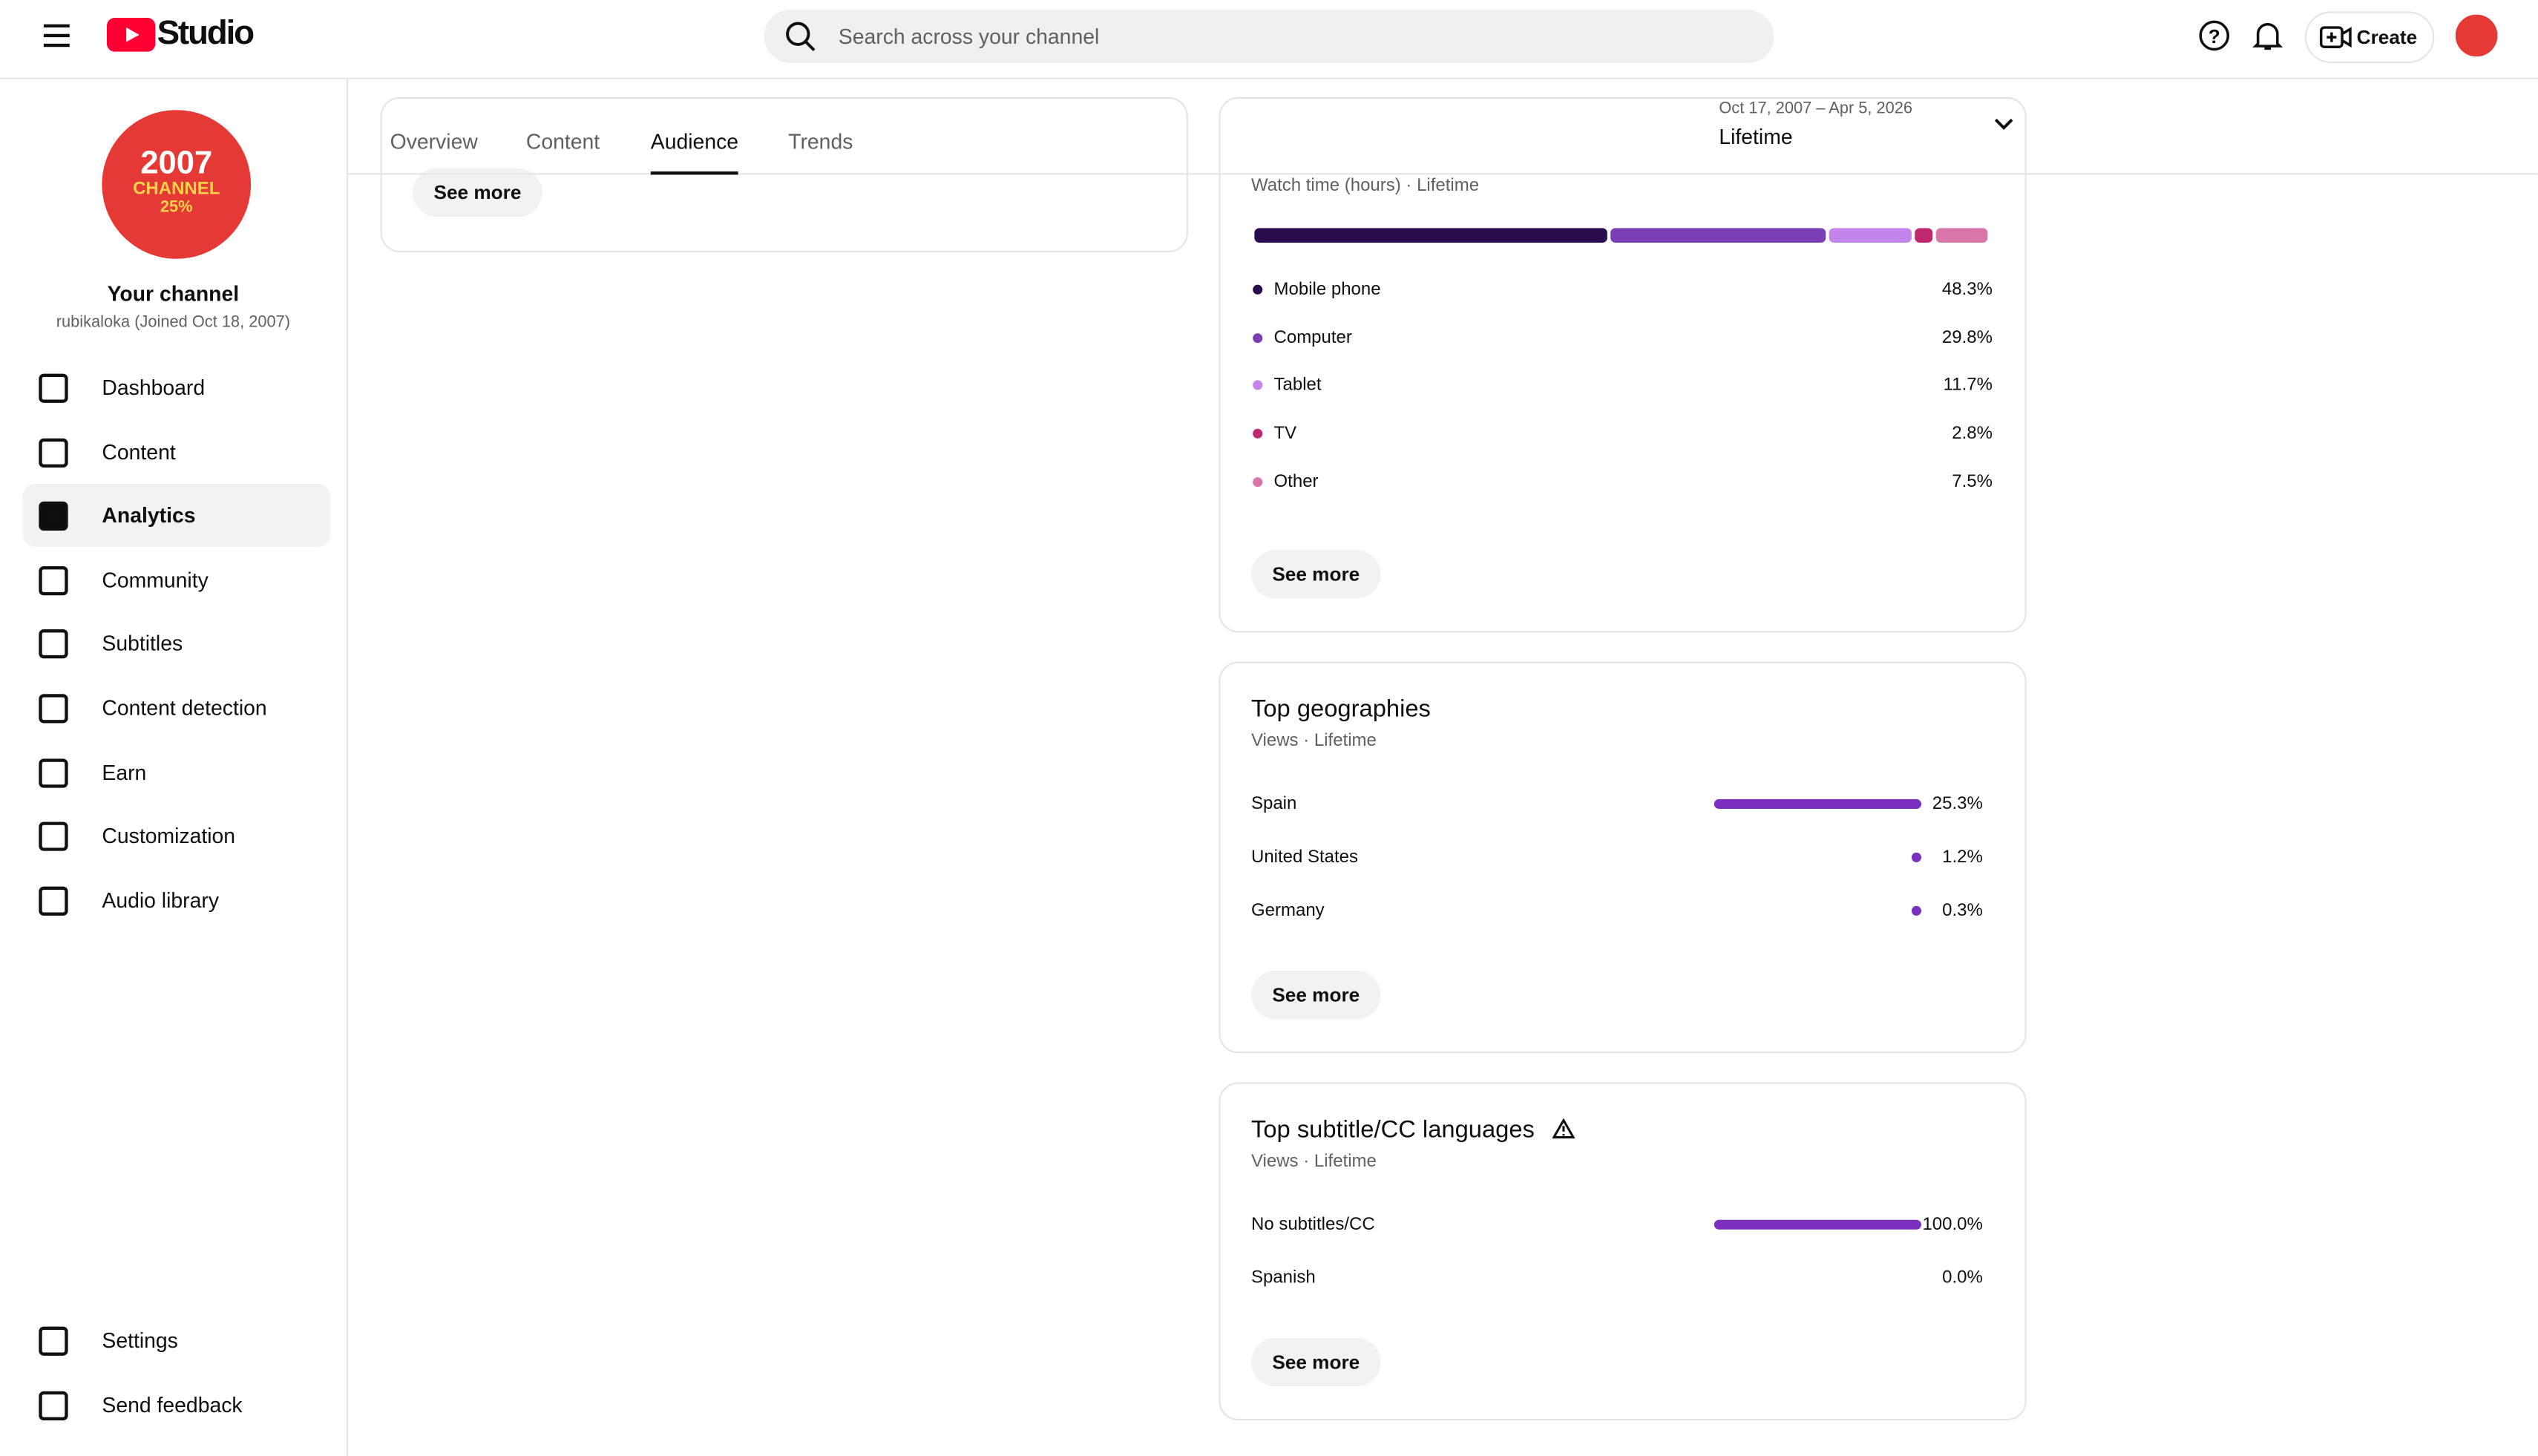  I want to click on create-button: Create, so click(2369, 38).